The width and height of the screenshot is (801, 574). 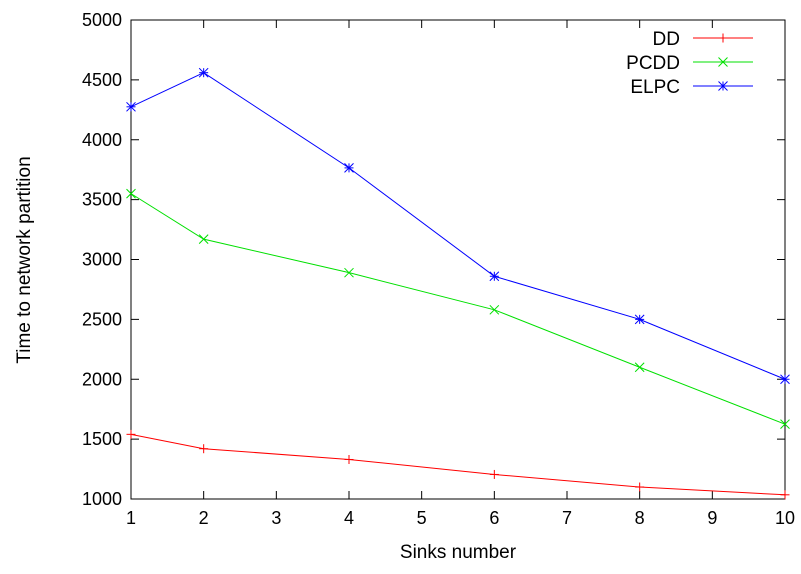 What do you see at coordinates (653, 63) in the screenshot?
I see `legend-label-pcdd: PCDD` at bounding box center [653, 63].